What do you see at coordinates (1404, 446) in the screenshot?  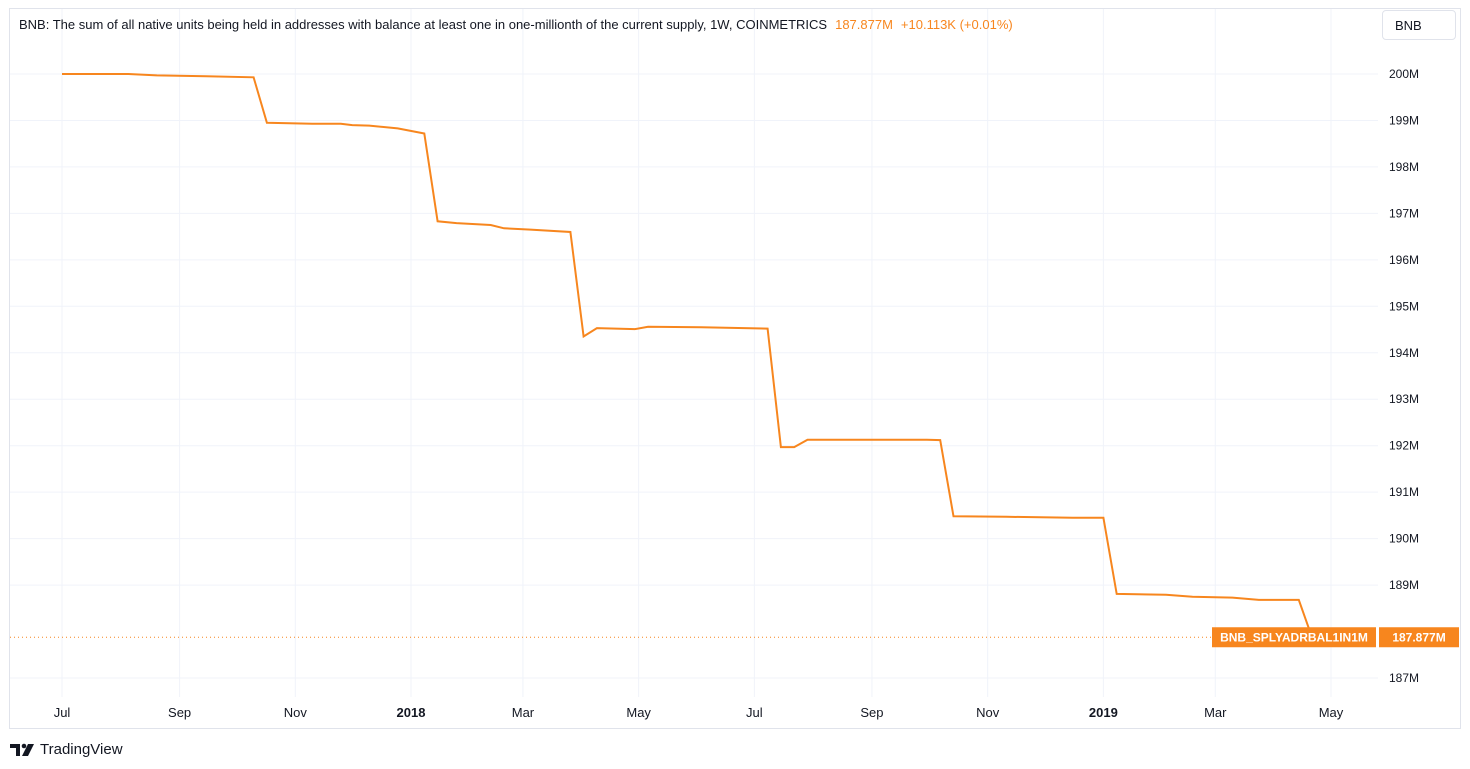 I see `y-tick-label: 192M` at bounding box center [1404, 446].